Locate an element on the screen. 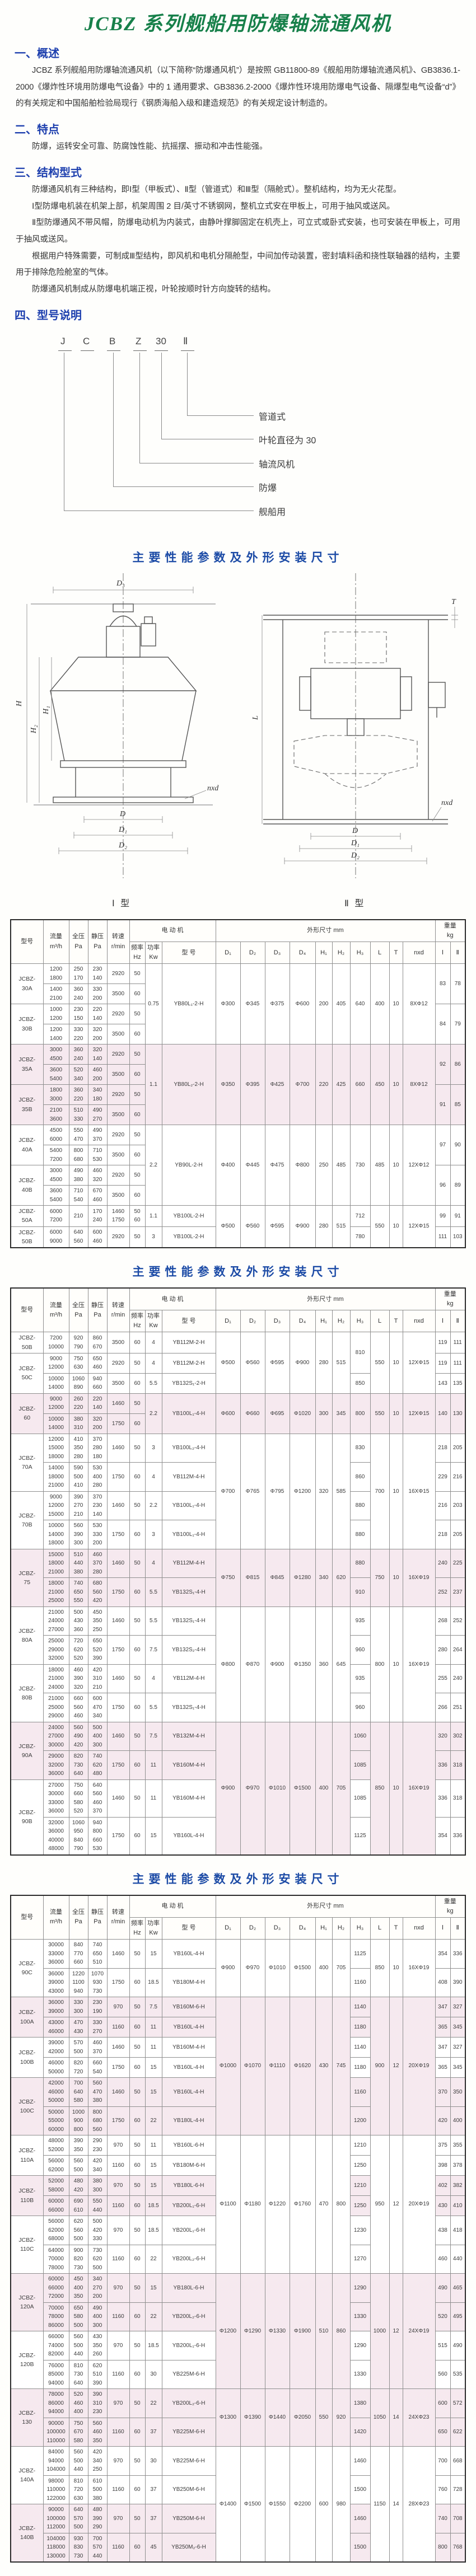  data-cell: 520 is located at coordinates (443, 2317).